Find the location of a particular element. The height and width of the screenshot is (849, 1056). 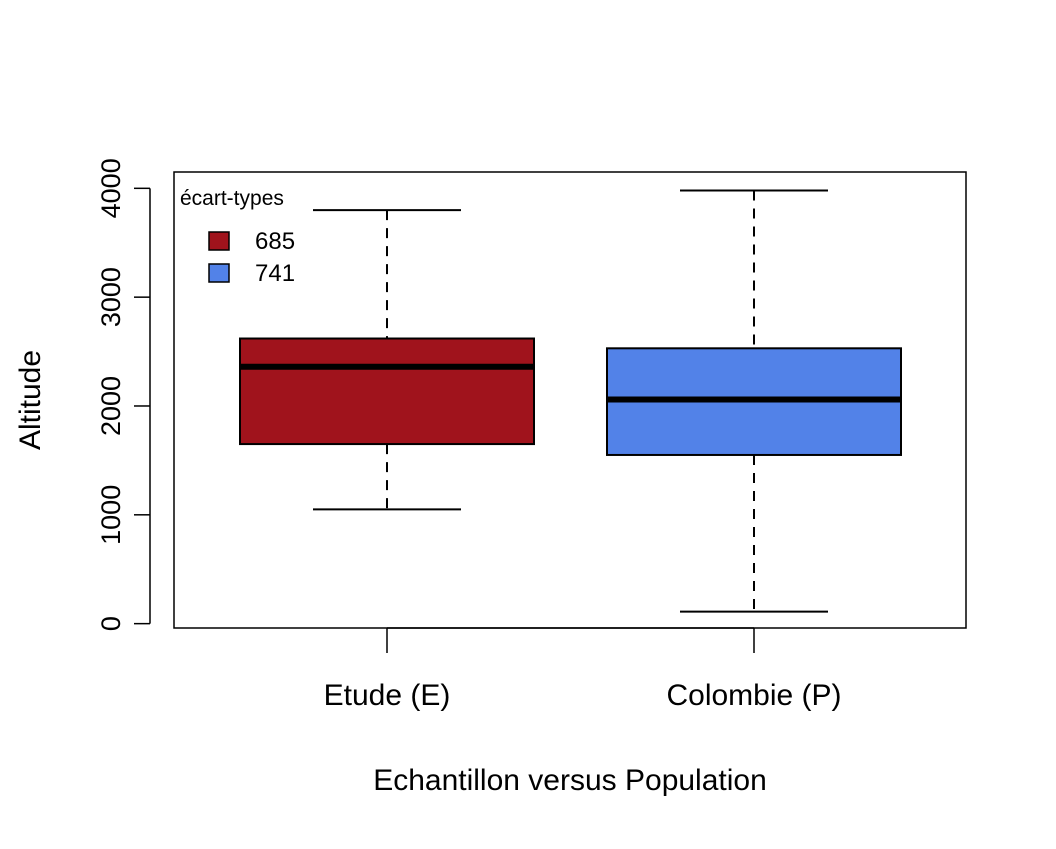

y-tick-label: 4000 is located at coordinates (111, 188).